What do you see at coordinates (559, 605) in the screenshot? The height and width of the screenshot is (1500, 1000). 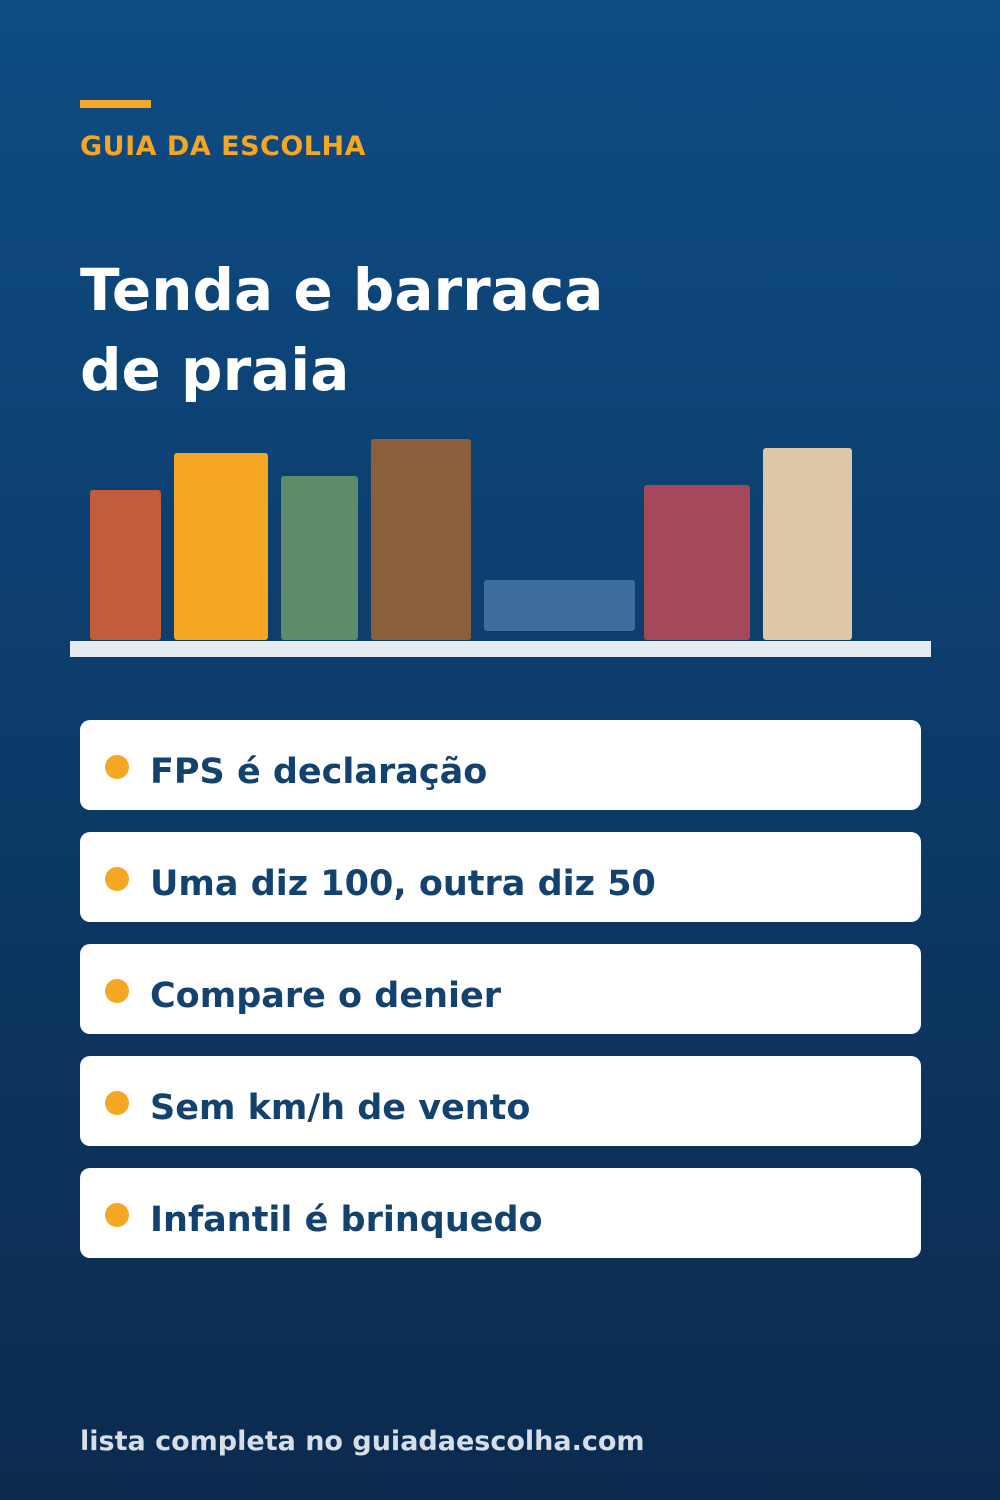 I see `book-lying` at bounding box center [559, 605].